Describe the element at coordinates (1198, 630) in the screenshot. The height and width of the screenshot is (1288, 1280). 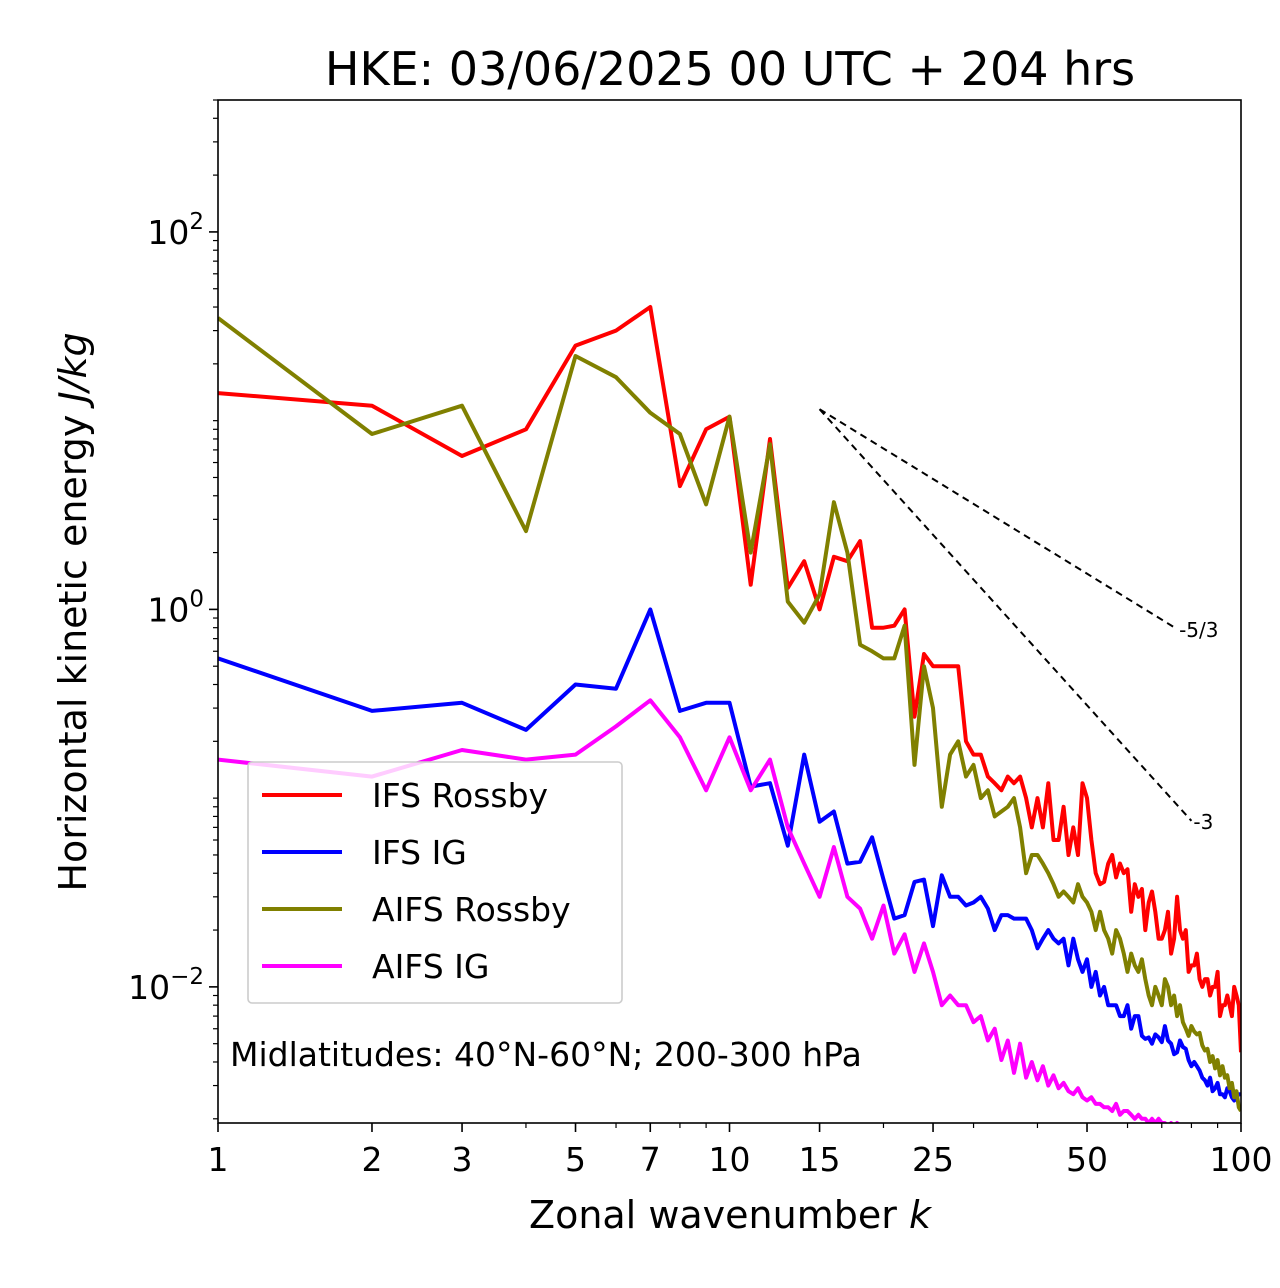
I see `reference-line-label-1: -5/3` at that location.